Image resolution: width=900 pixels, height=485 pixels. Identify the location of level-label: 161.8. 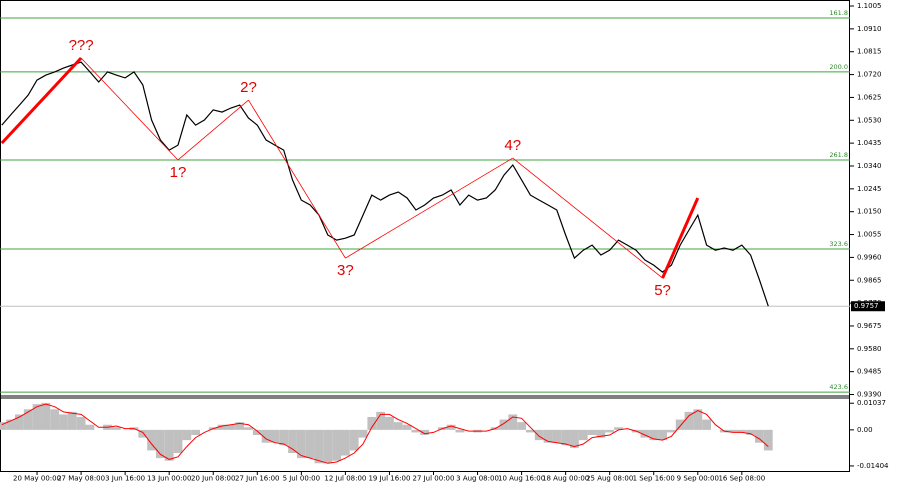
(838, 13).